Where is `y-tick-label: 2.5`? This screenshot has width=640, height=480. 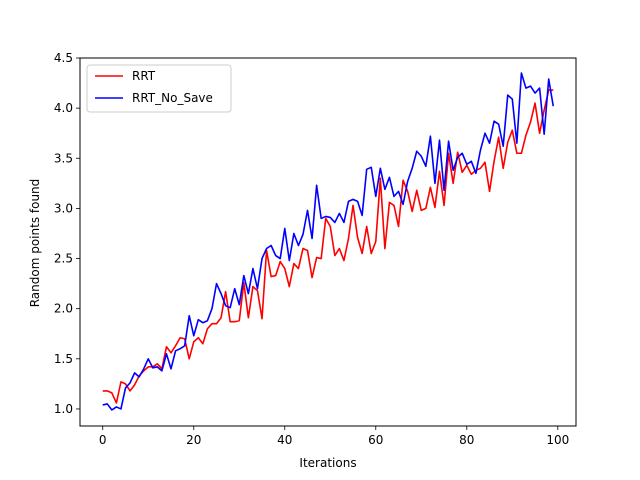
y-tick-label: 2.5 is located at coordinates (63, 259).